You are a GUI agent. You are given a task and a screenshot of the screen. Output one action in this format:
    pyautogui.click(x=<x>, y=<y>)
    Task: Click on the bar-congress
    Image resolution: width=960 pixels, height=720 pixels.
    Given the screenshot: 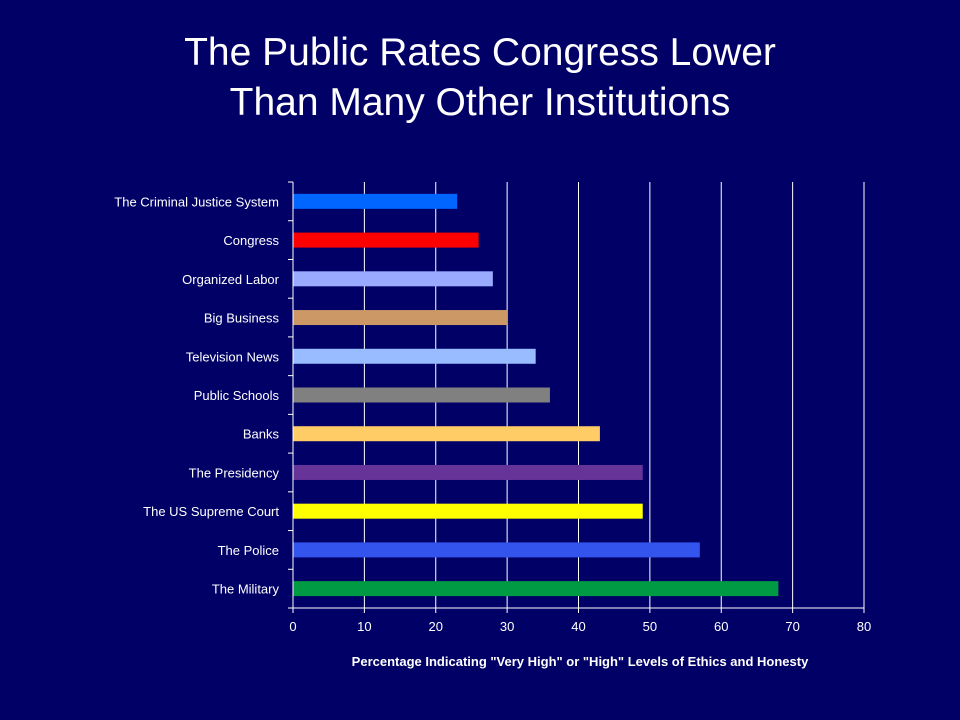 What is the action you would take?
    pyautogui.click(x=386, y=240)
    